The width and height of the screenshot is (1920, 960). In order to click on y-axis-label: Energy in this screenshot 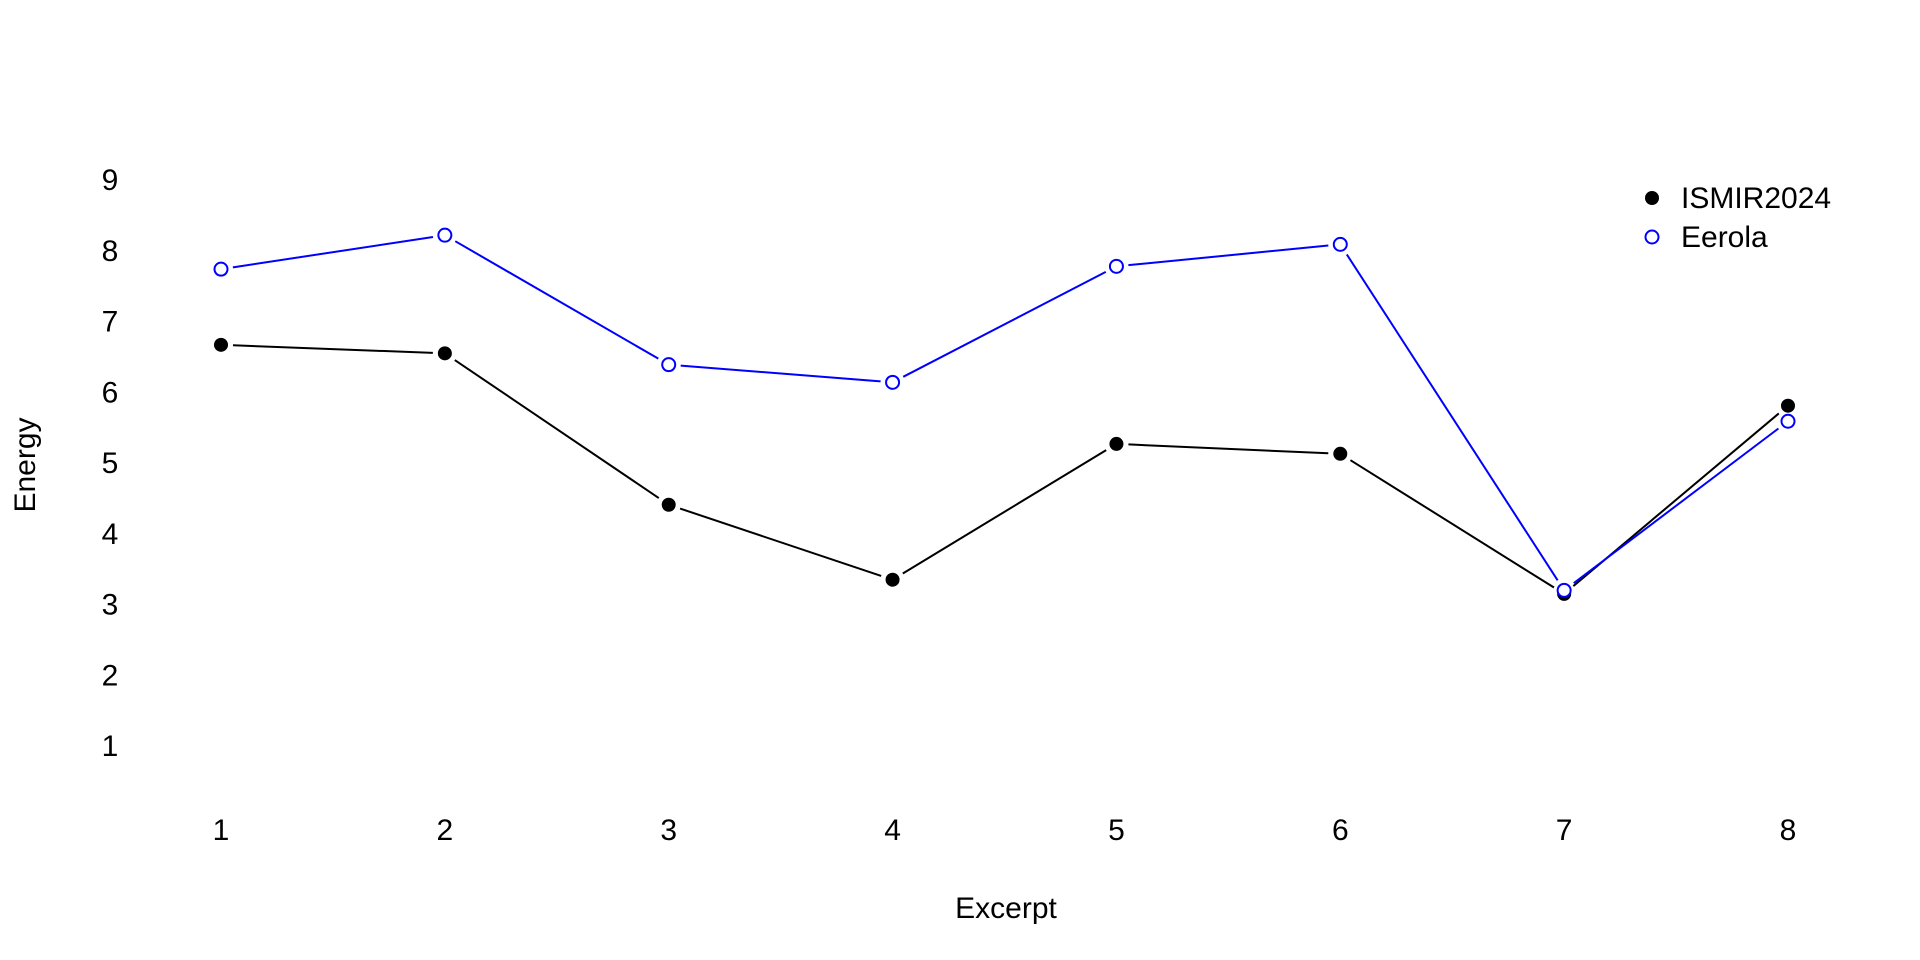, I will do `click(25, 464)`.